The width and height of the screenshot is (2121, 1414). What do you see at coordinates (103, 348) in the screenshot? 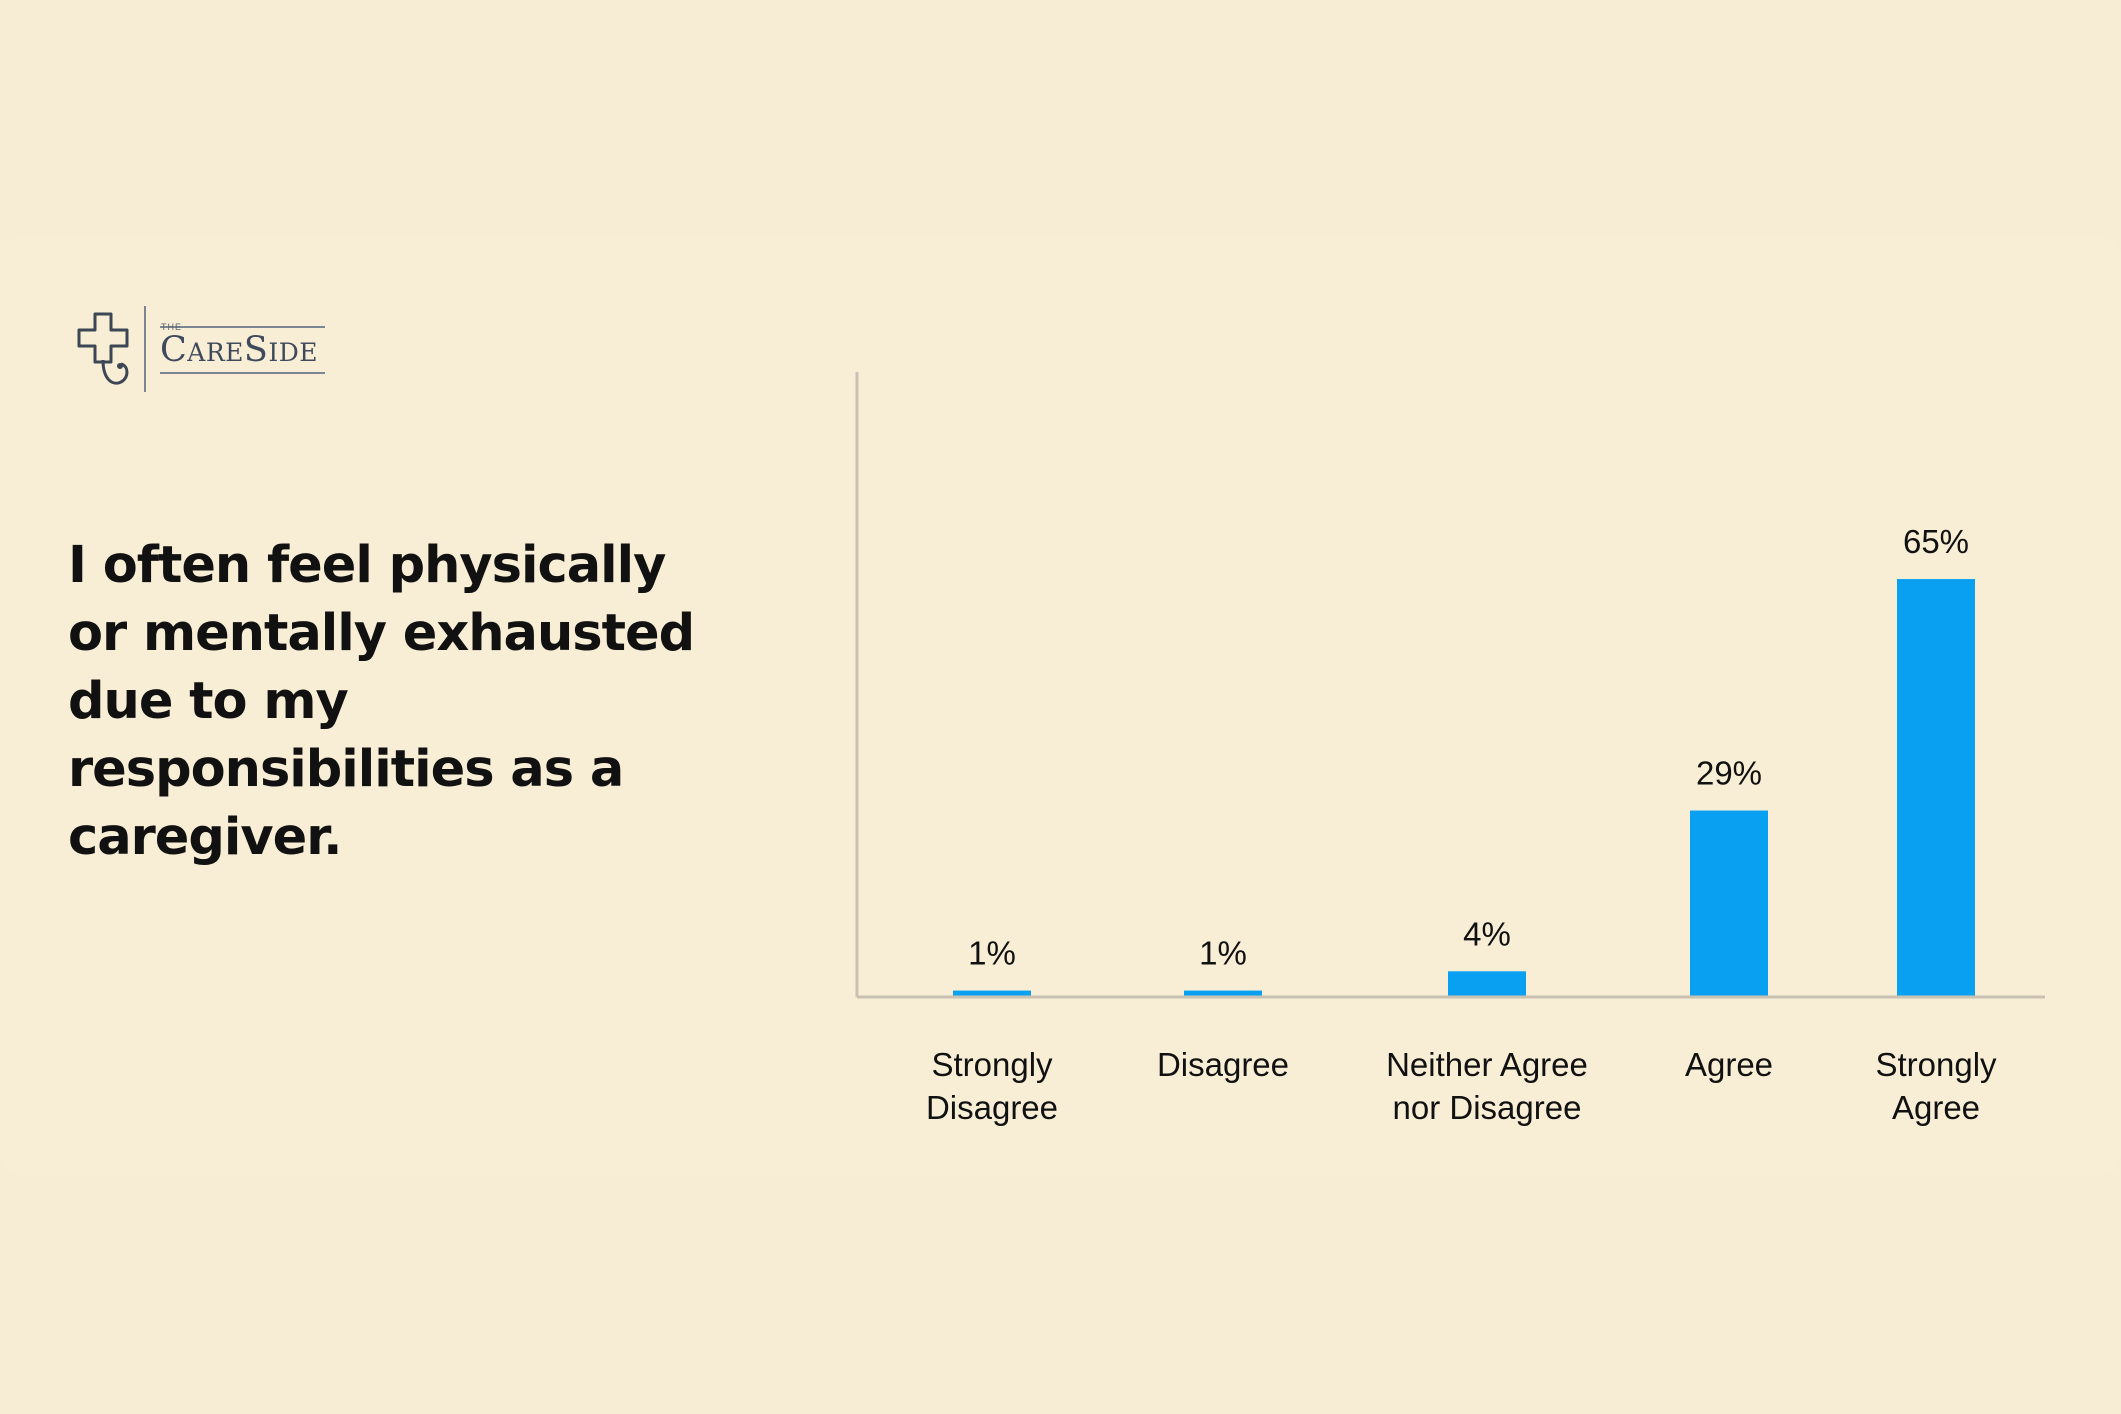
I see `cross-stethoscope-icon` at bounding box center [103, 348].